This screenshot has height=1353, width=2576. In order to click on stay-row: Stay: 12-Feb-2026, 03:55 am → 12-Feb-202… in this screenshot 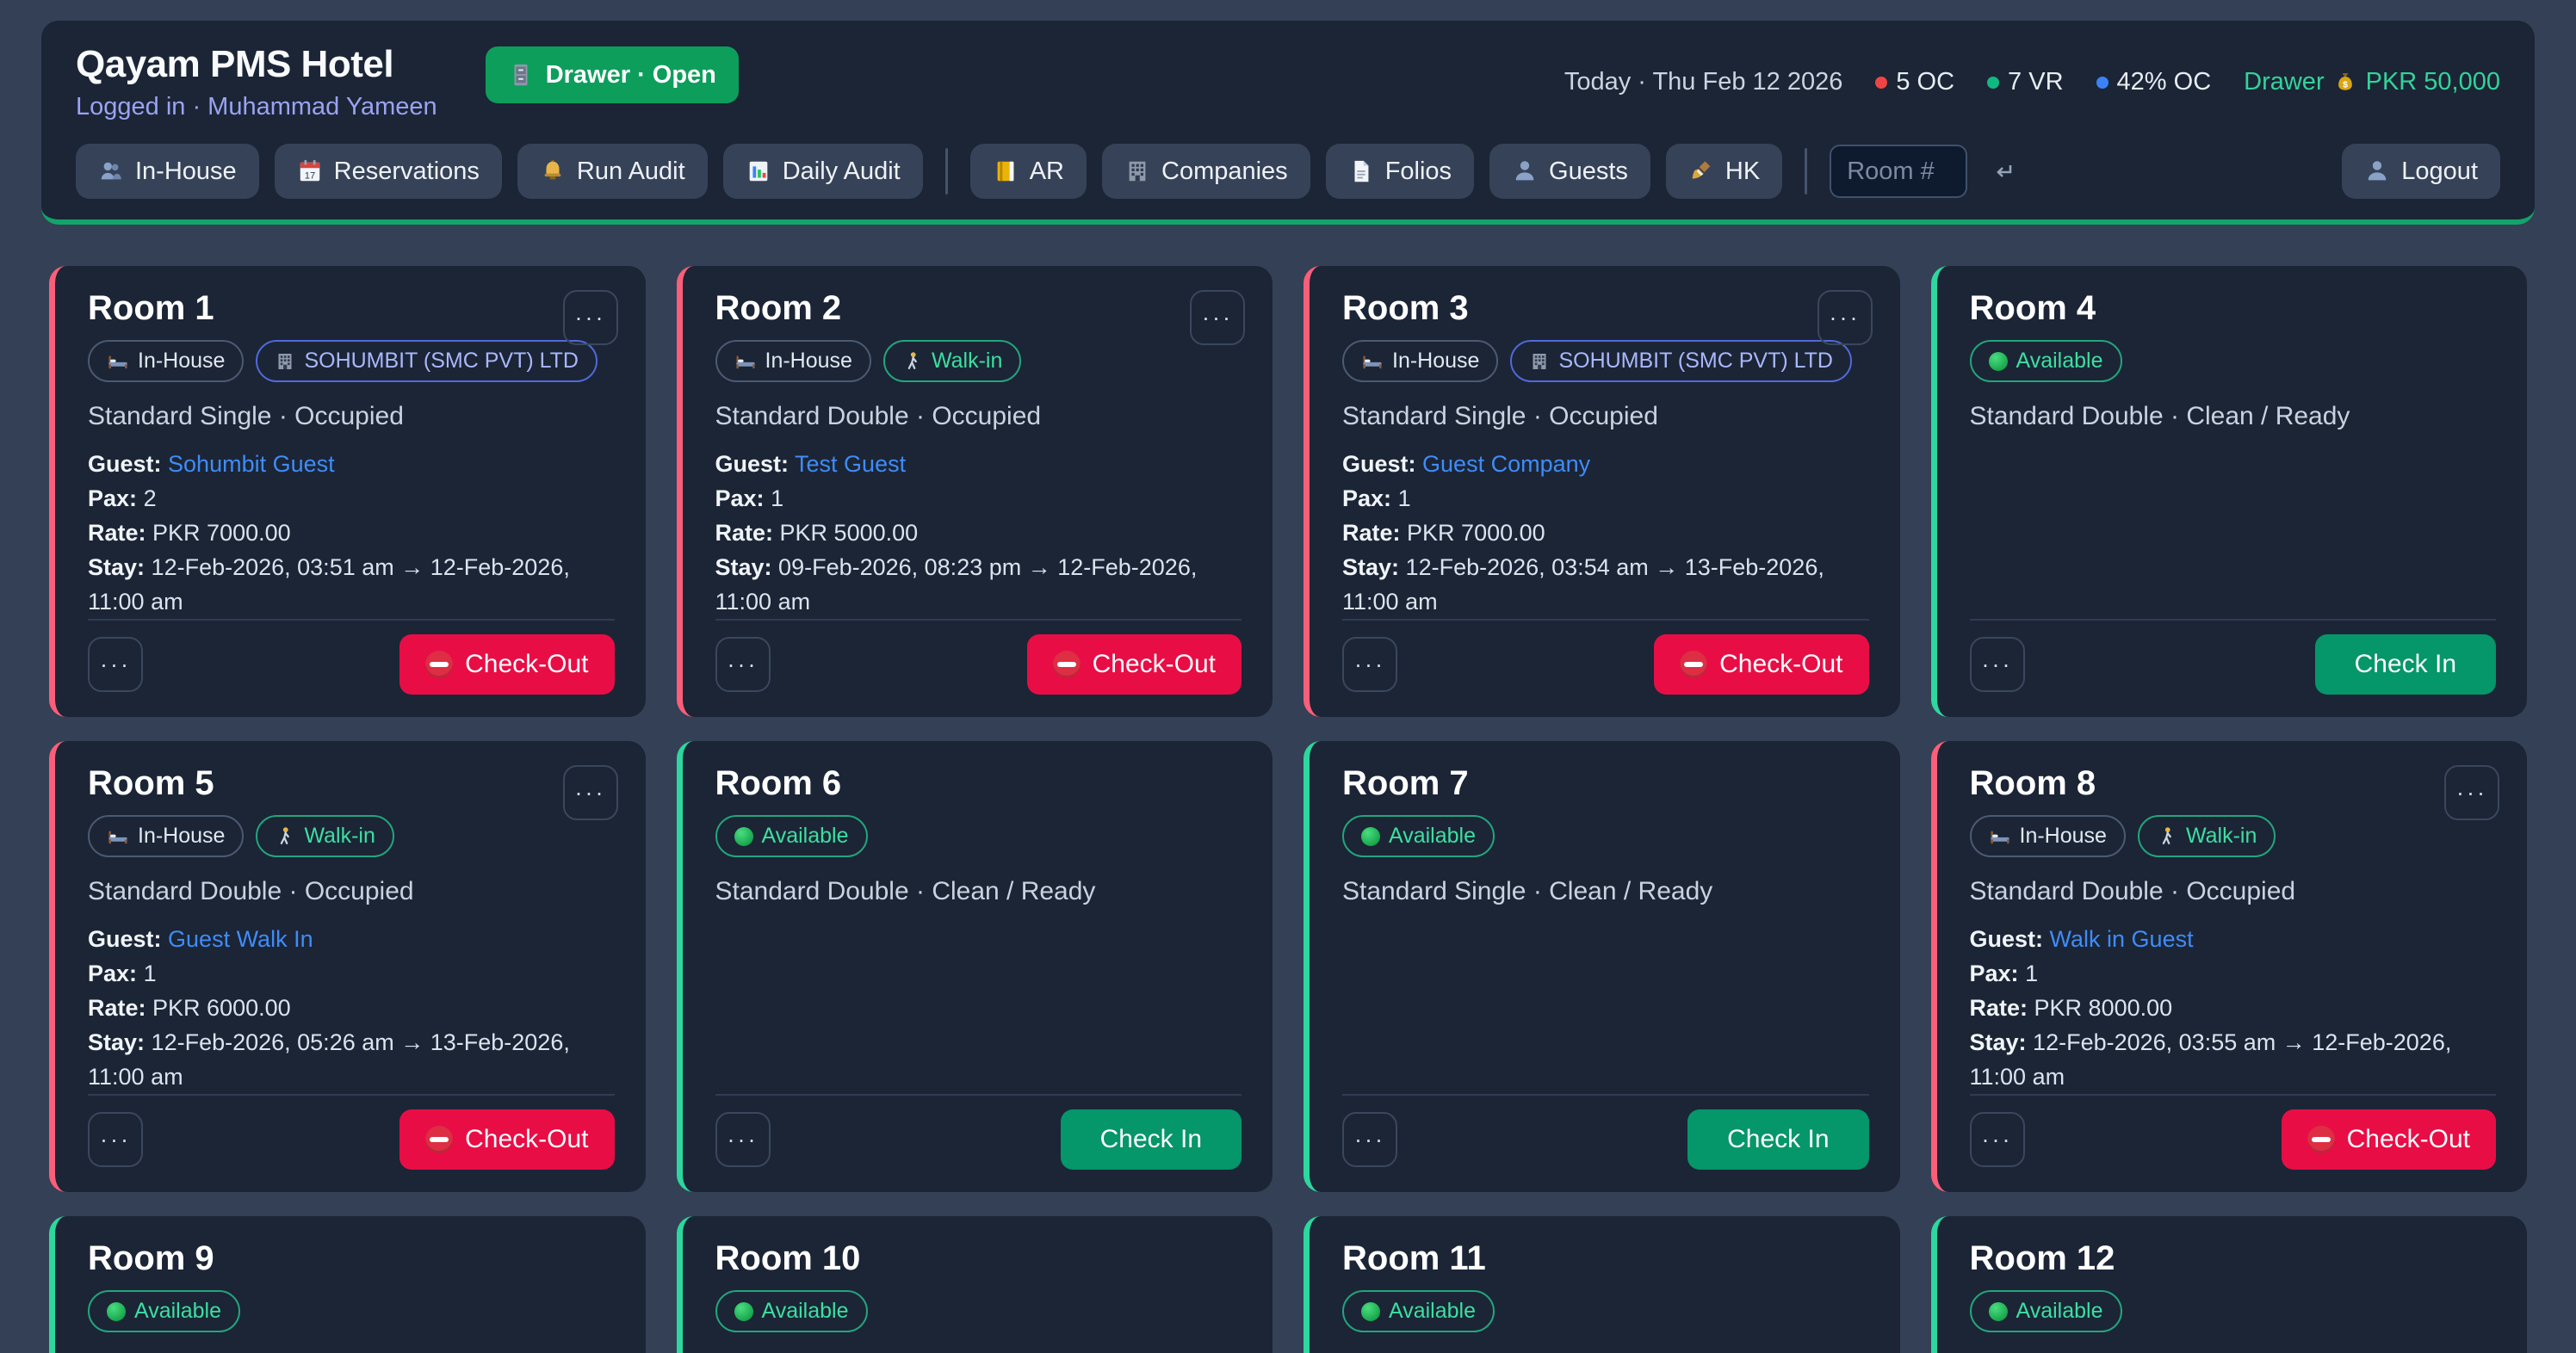, I will do `click(2233, 1059)`.